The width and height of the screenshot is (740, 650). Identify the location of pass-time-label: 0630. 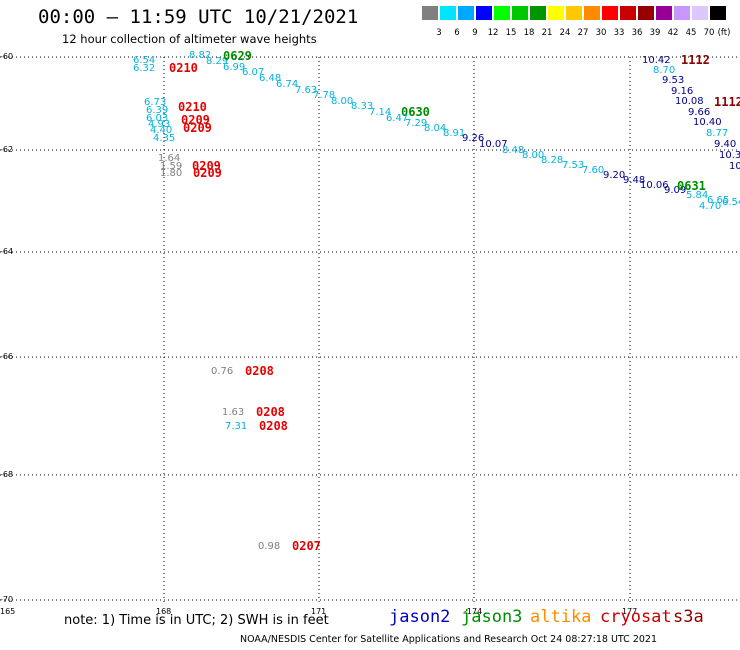
(415, 112).